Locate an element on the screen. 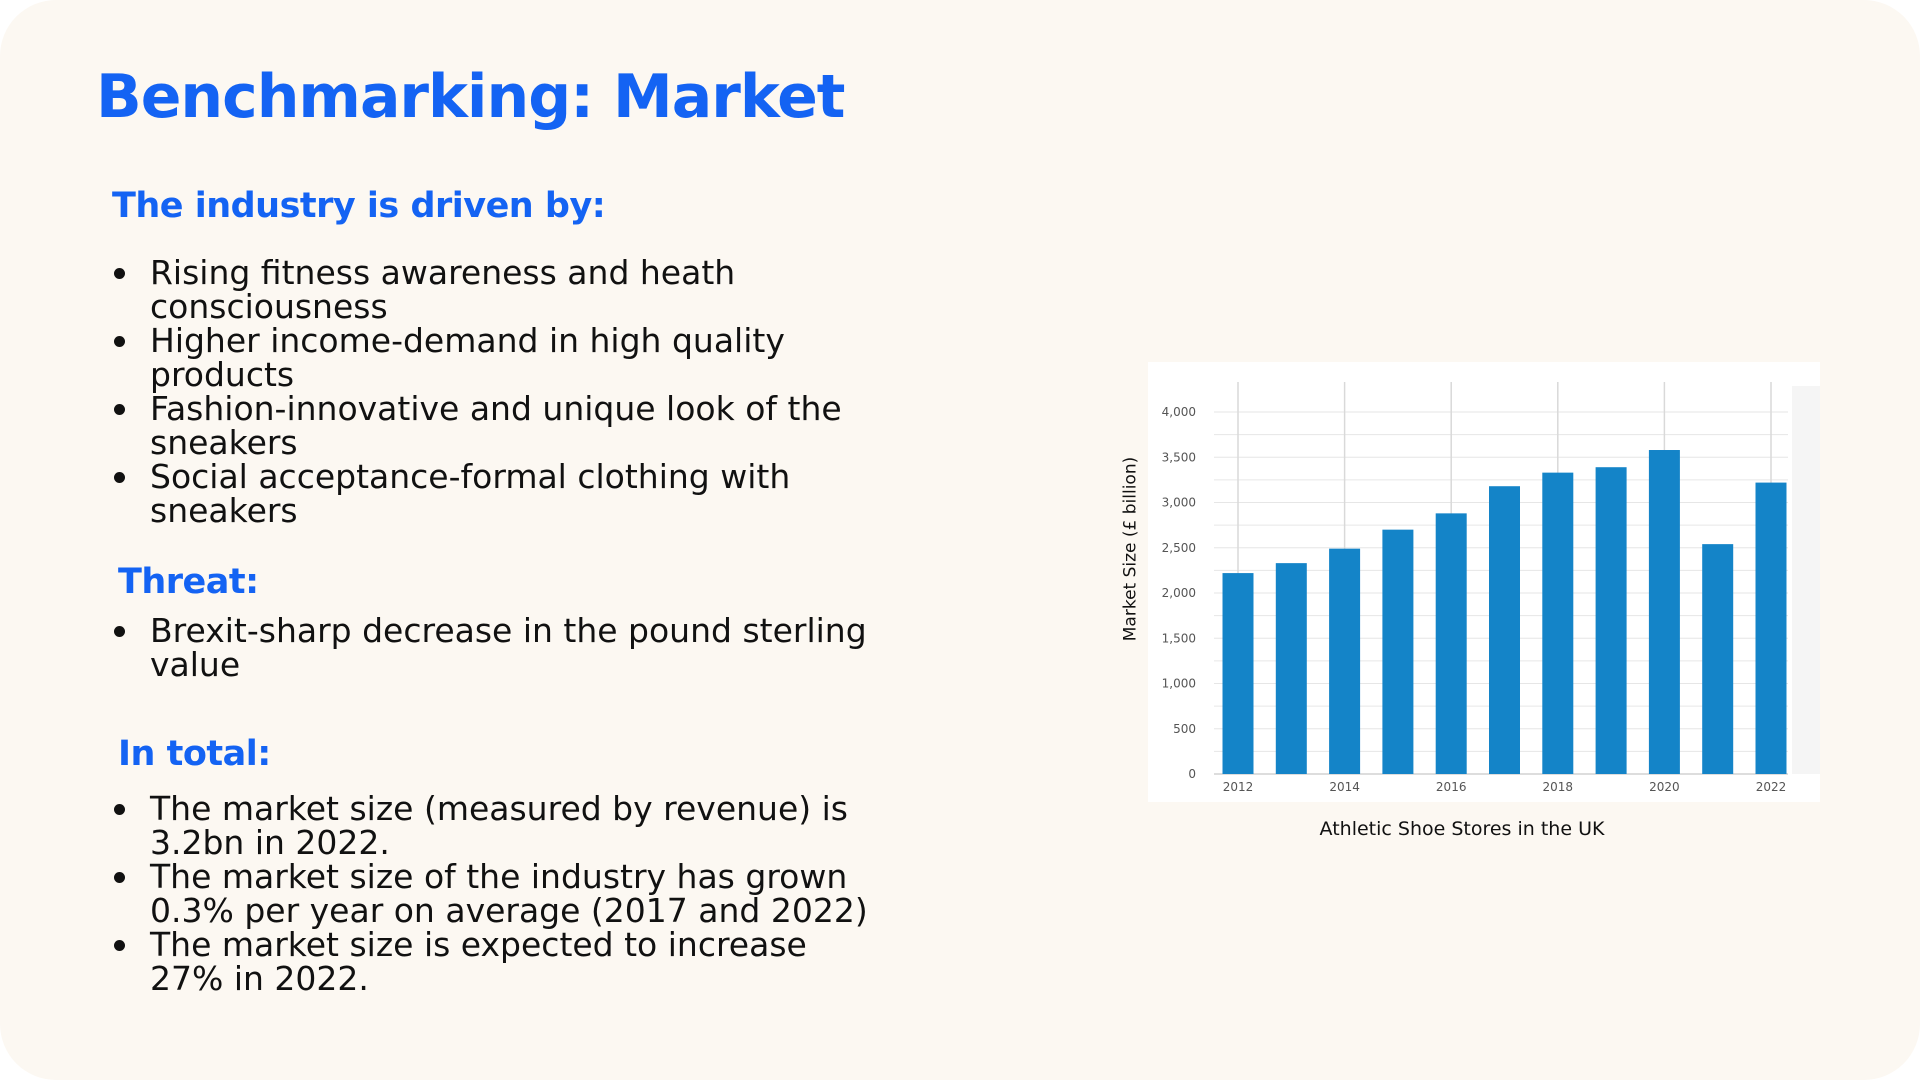 The width and height of the screenshot is (1920, 1080). y-tick-label: 2,500 is located at coordinates (1179, 548).